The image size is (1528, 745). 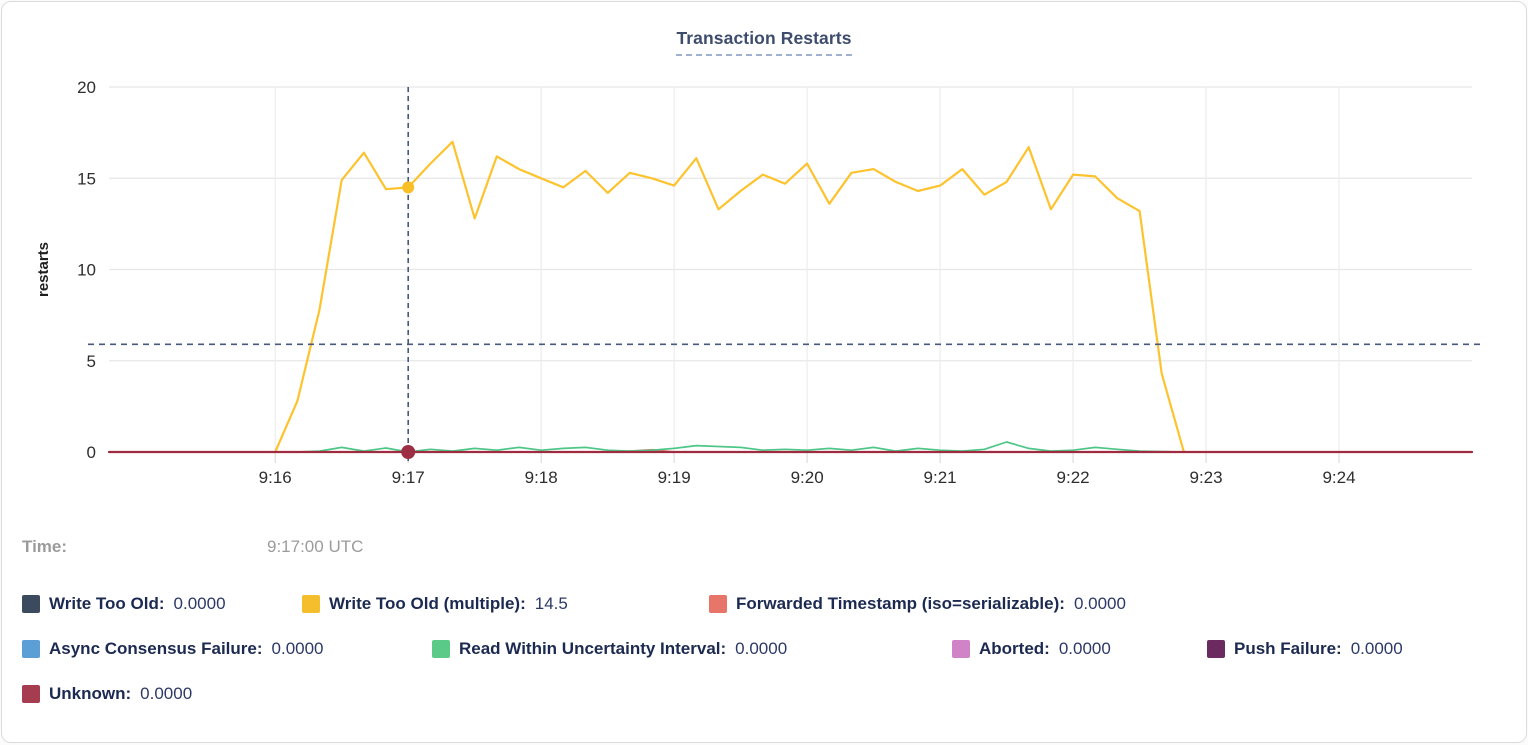 What do you see at coordinates (91, 361) in the screenshot?
I see `svg-text: 5` at bounding box center [91, 361].